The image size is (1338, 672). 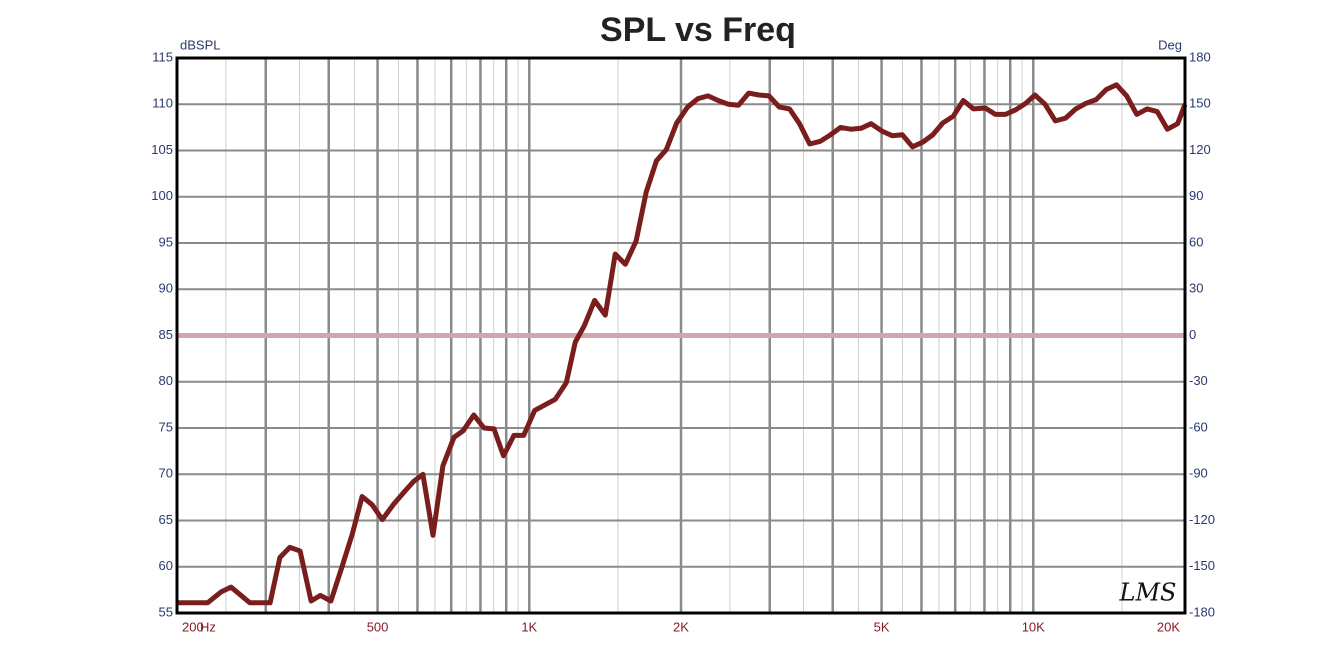 I want to click on y2-tick-label: -120, so click(x=1202, y=519).